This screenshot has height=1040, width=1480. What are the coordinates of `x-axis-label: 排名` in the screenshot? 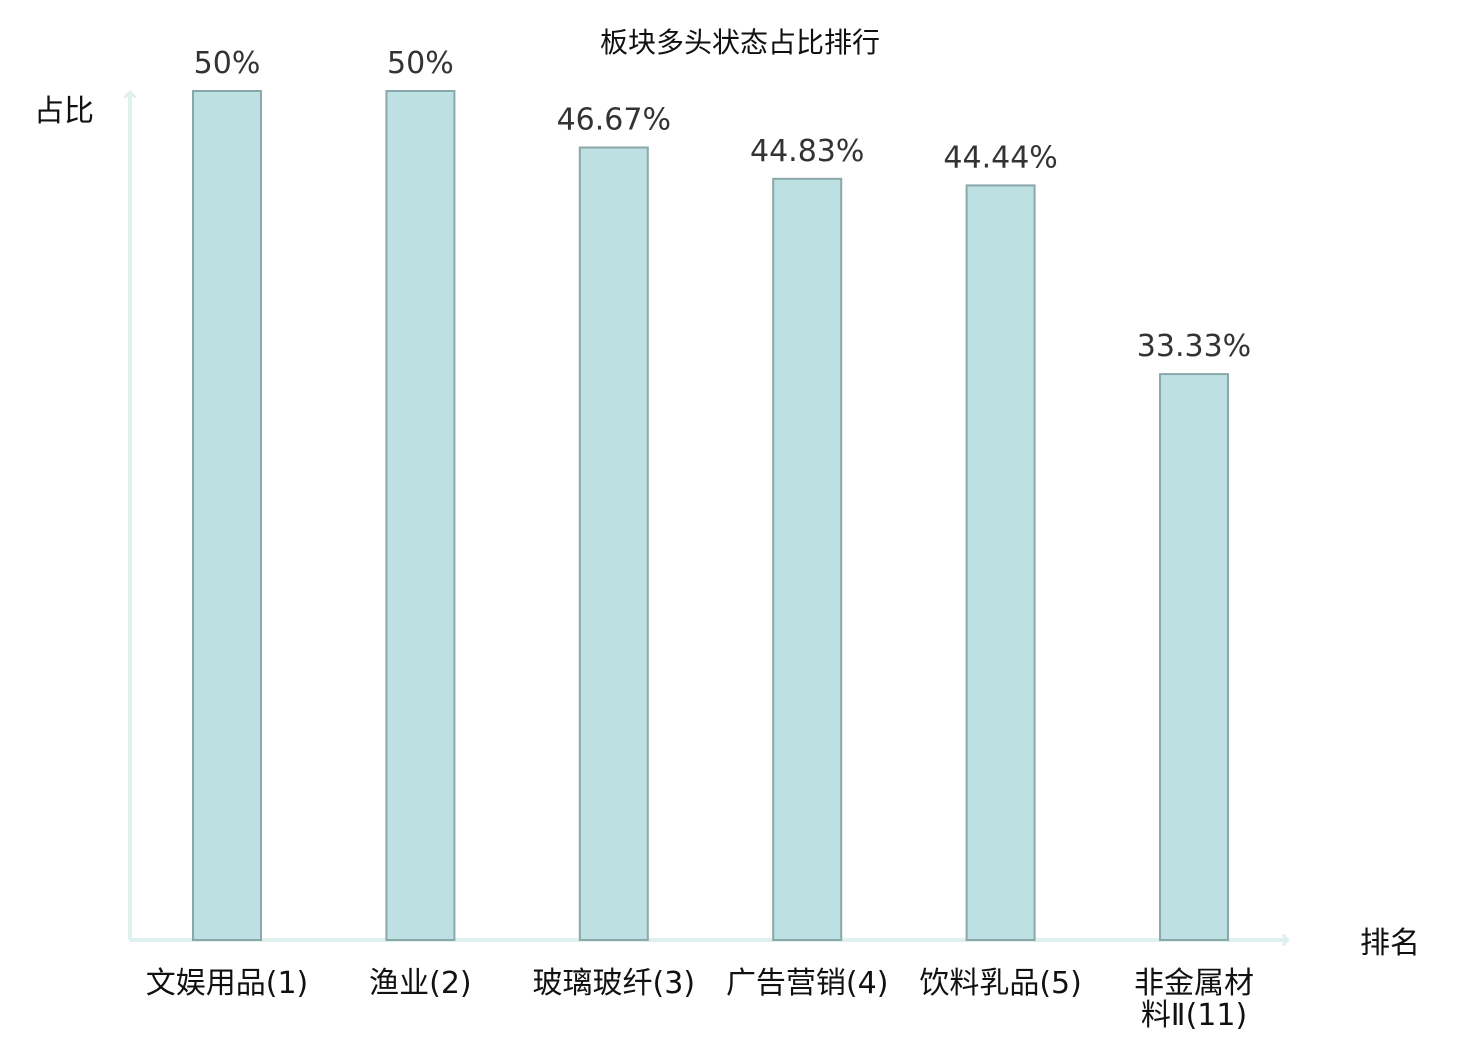 It's located at (1390, 943).